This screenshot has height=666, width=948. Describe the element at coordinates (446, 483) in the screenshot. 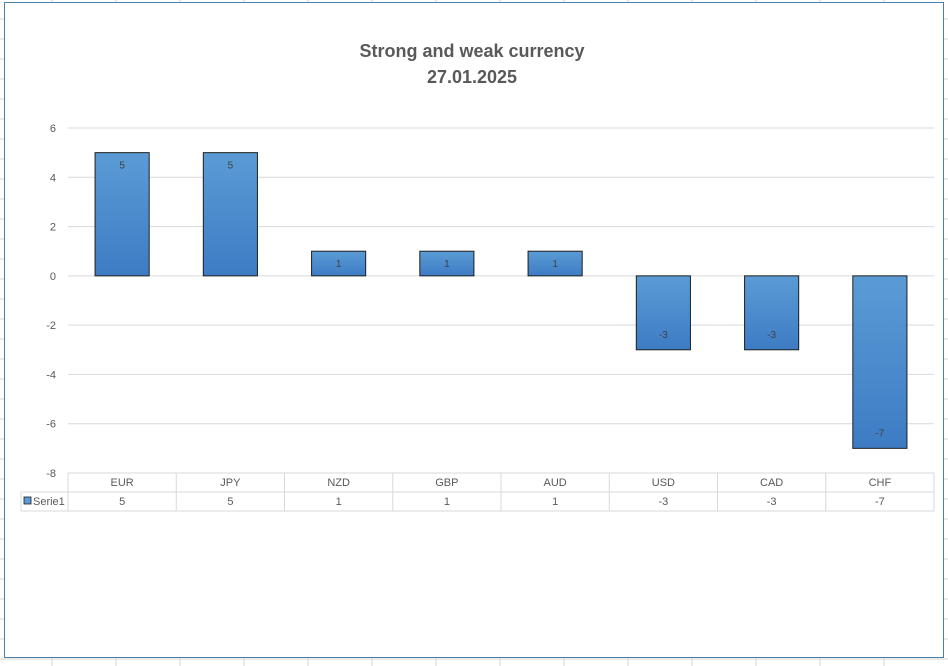

I see `x-category-label: GBP` at that location.